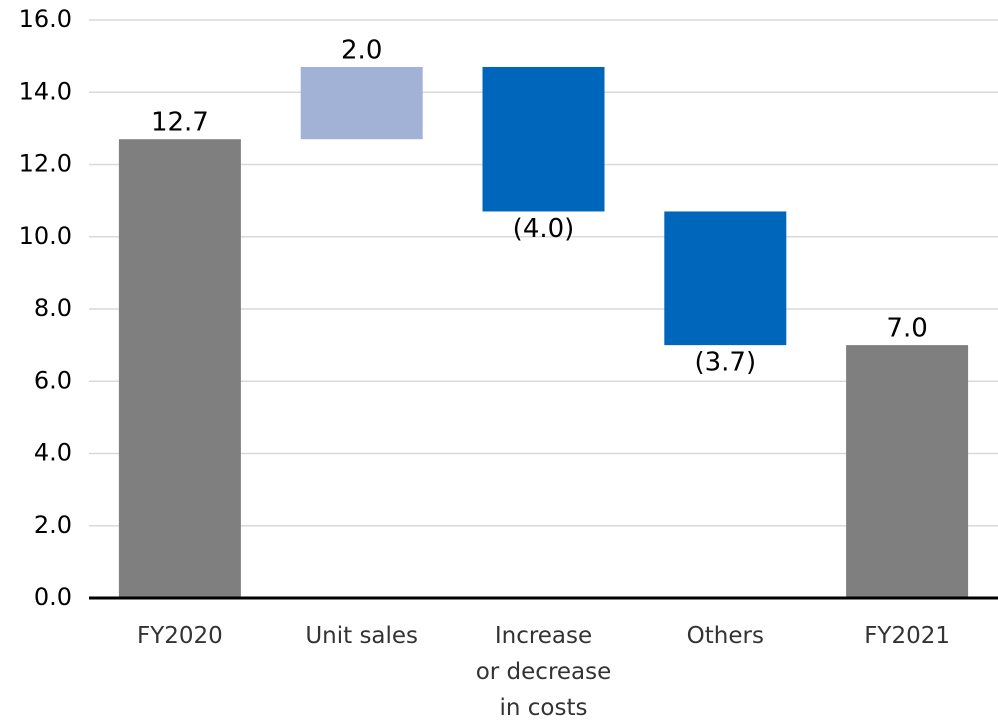 The image size is (998, 727). I want to click on x-tick-label: FY2021, so click(907, 636).